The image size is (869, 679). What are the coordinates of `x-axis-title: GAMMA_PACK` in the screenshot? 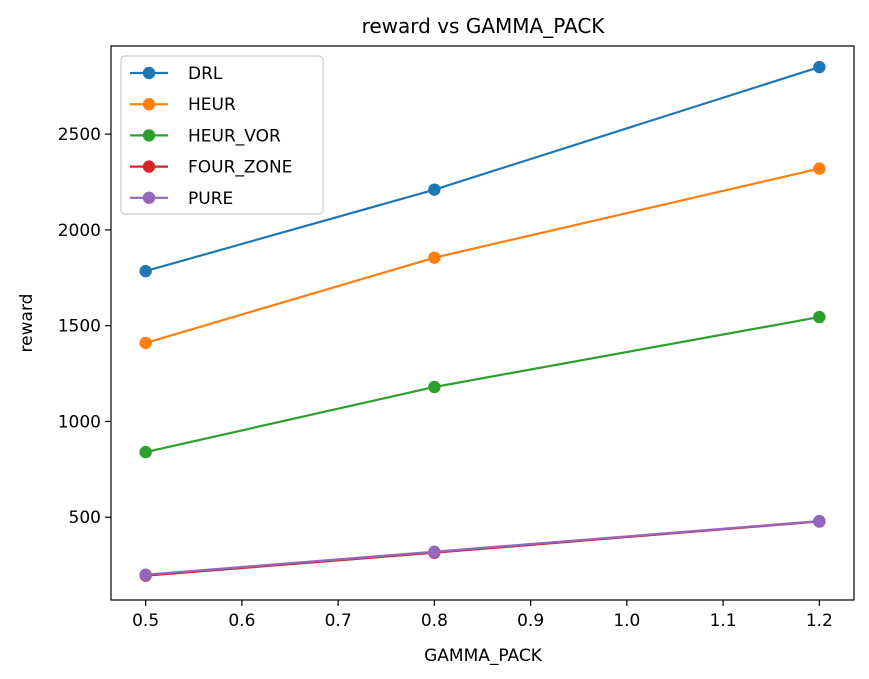 It's located at (483, 656).